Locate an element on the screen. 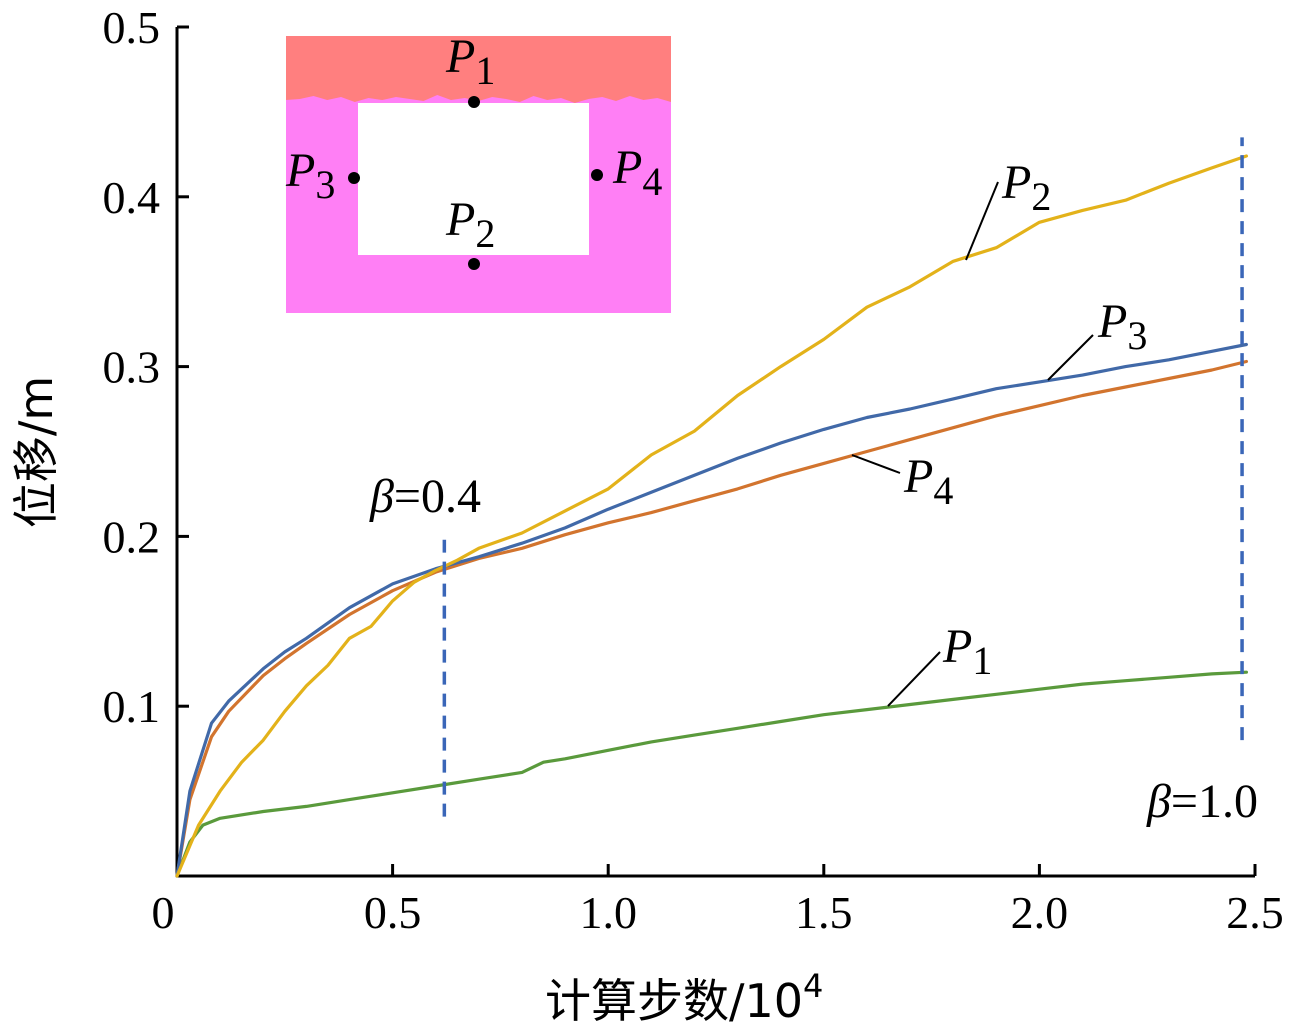  y-tick-label: 0.3 is located at coordinates (132, 367).